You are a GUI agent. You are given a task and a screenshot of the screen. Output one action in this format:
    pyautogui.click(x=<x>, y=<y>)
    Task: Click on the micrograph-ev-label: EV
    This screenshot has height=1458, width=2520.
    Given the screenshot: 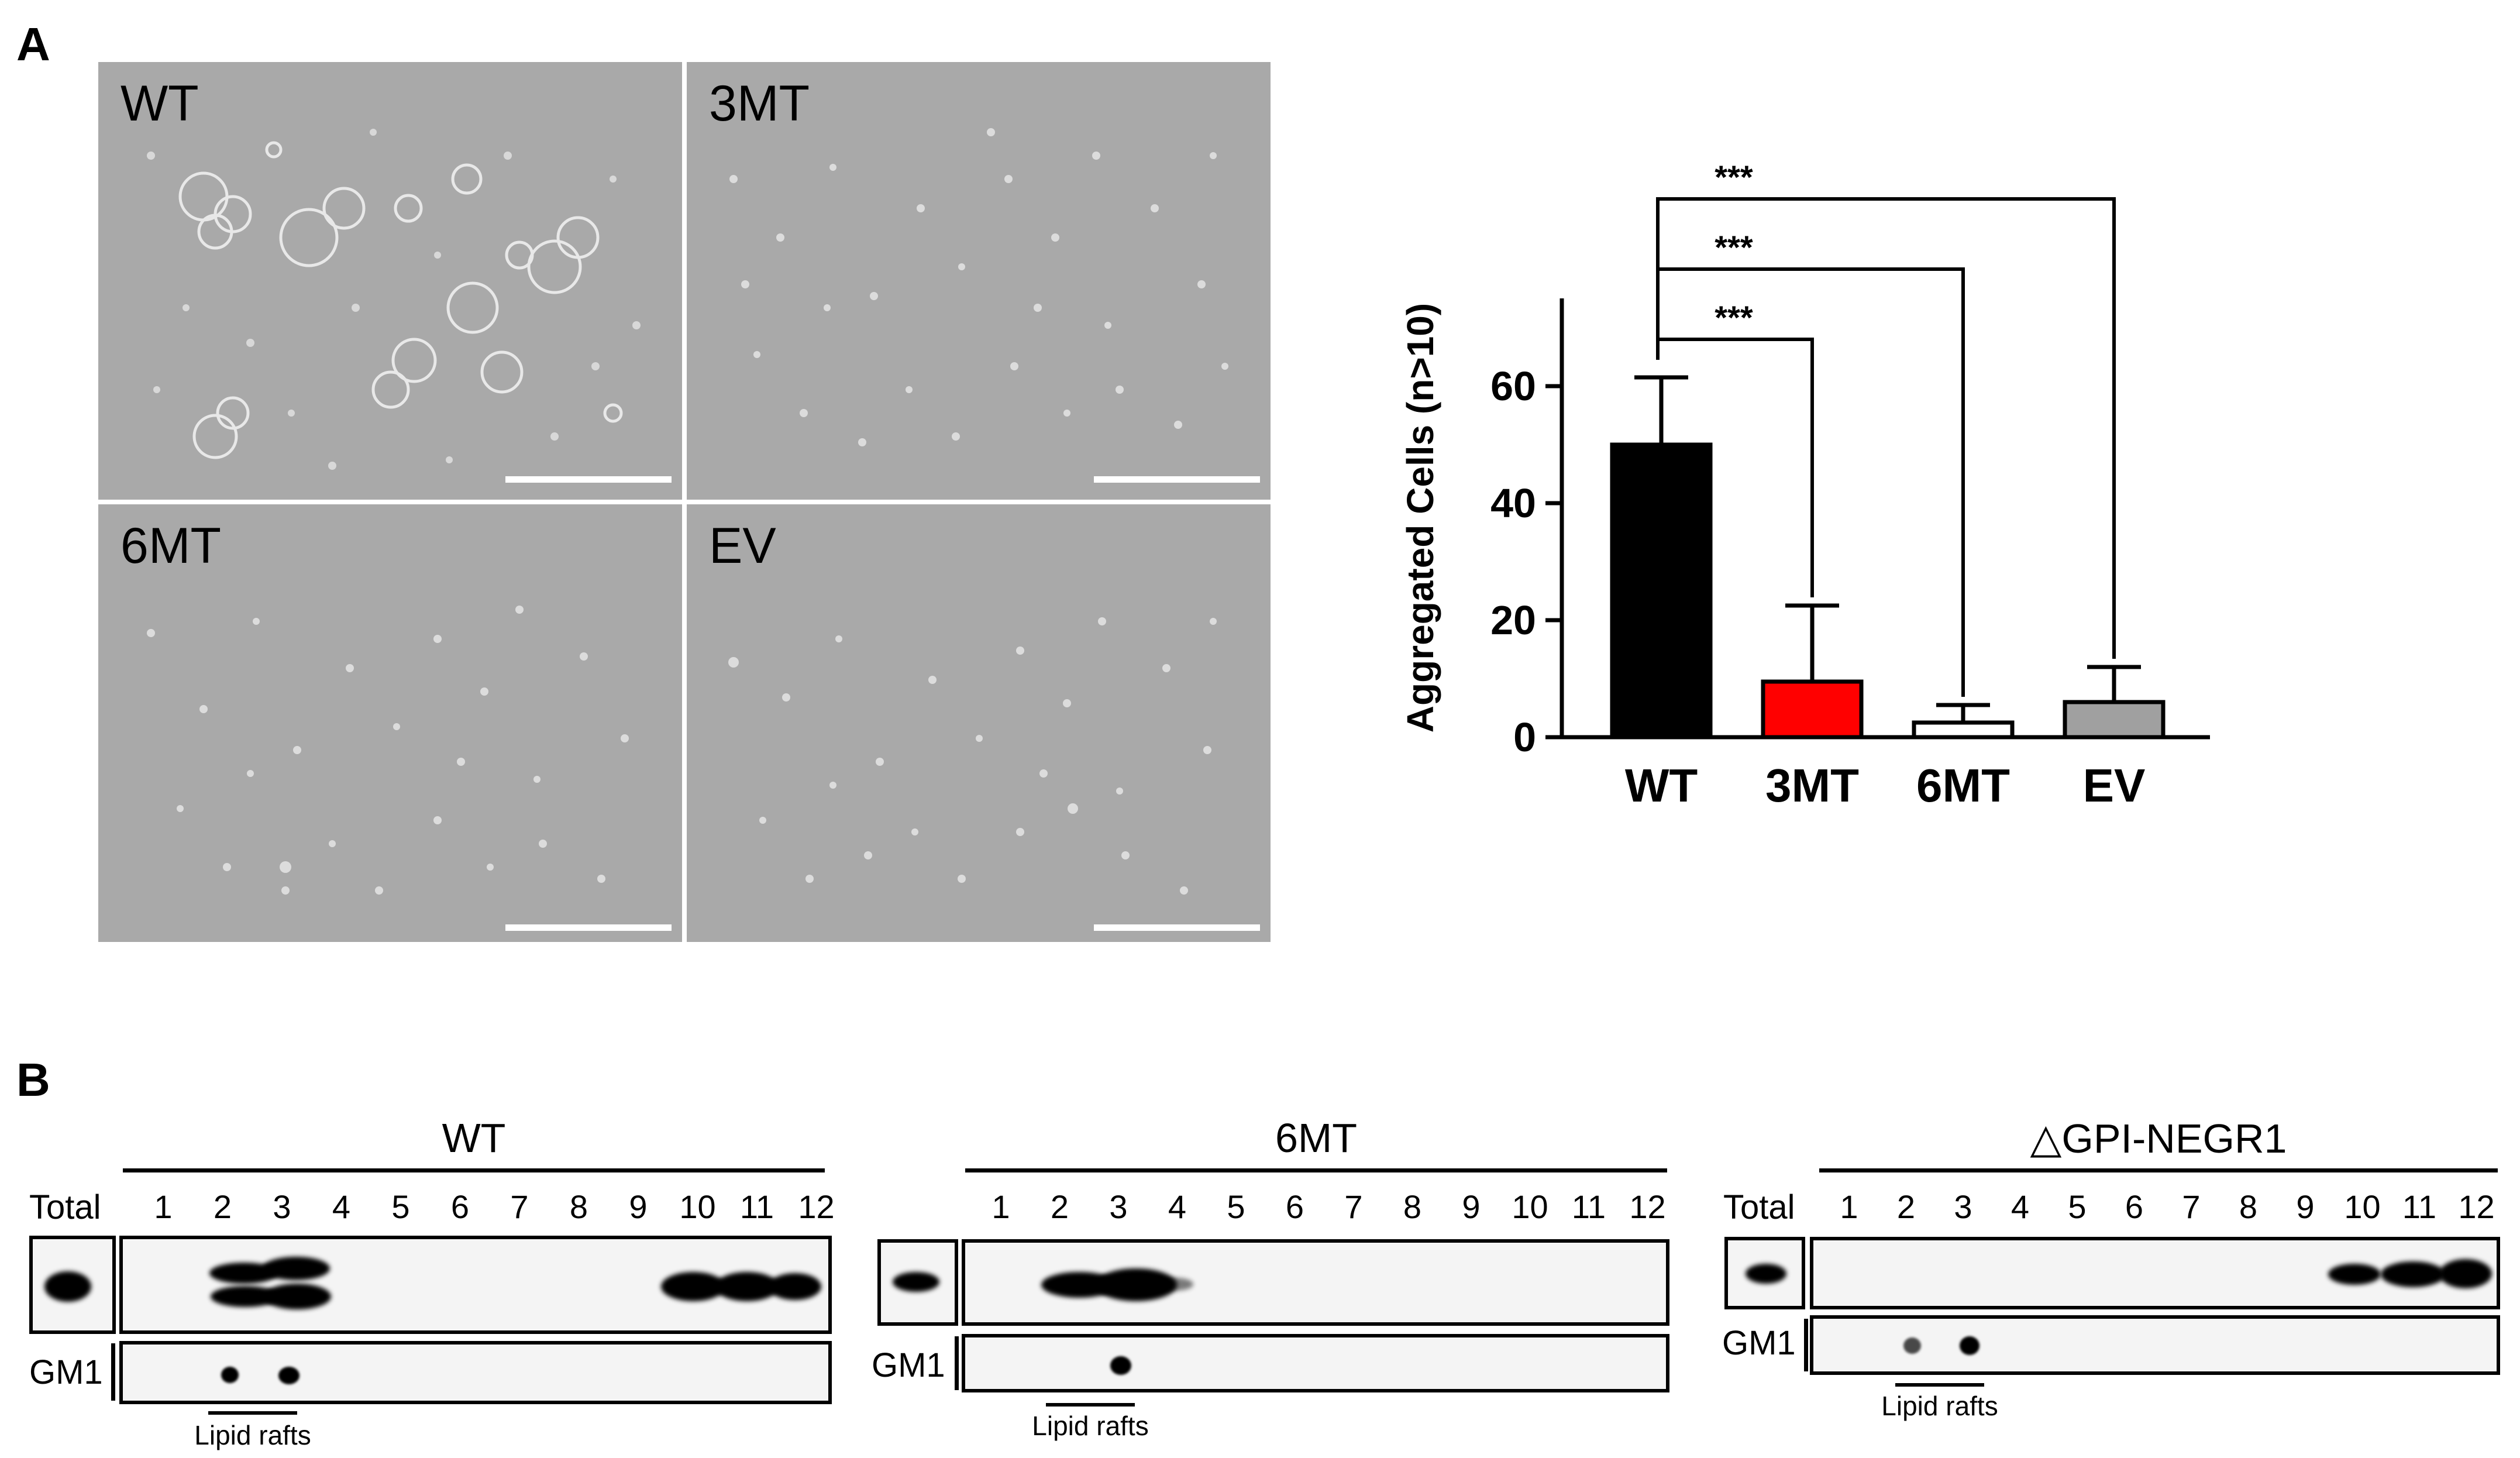 What is the action you would take?
    pyautogui.click(x=742, y=546)
    